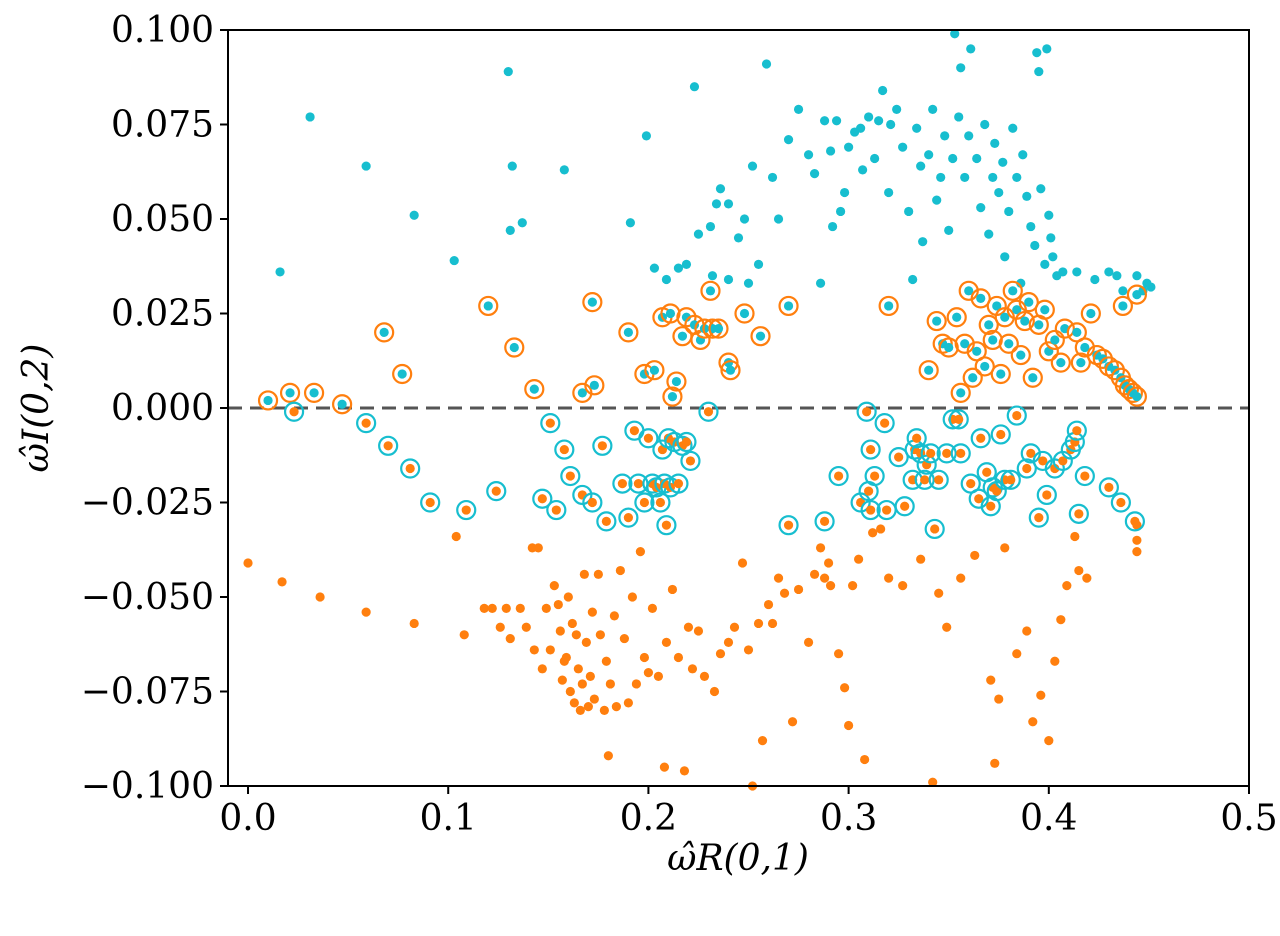 This screenshot has width=1280, height=936. I want to click on x-tick-label: 0.3, so click(848, 818).